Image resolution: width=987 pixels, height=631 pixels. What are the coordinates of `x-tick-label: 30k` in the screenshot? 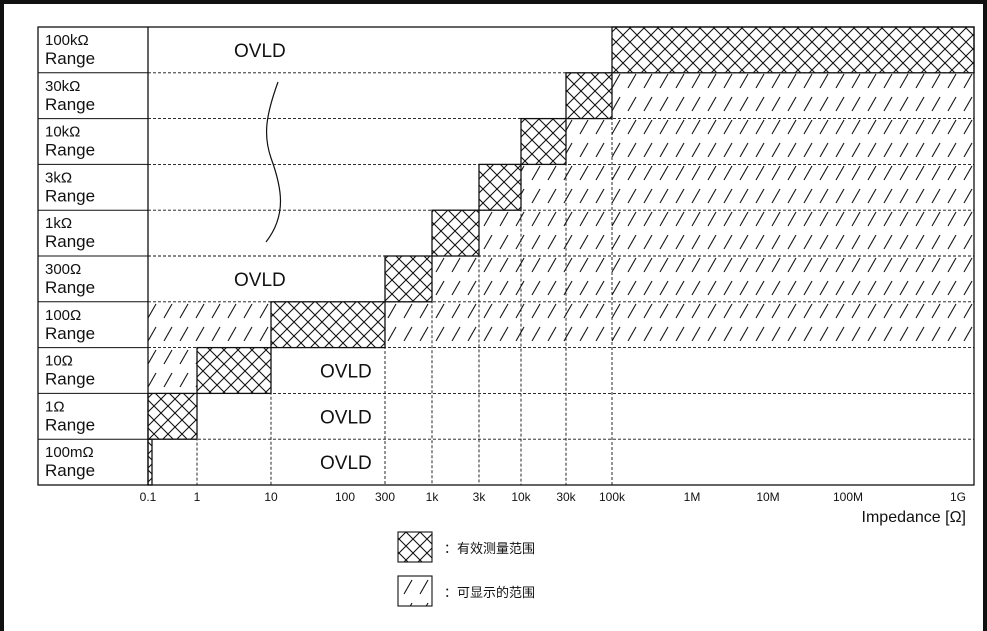 It's located at (566, 497).